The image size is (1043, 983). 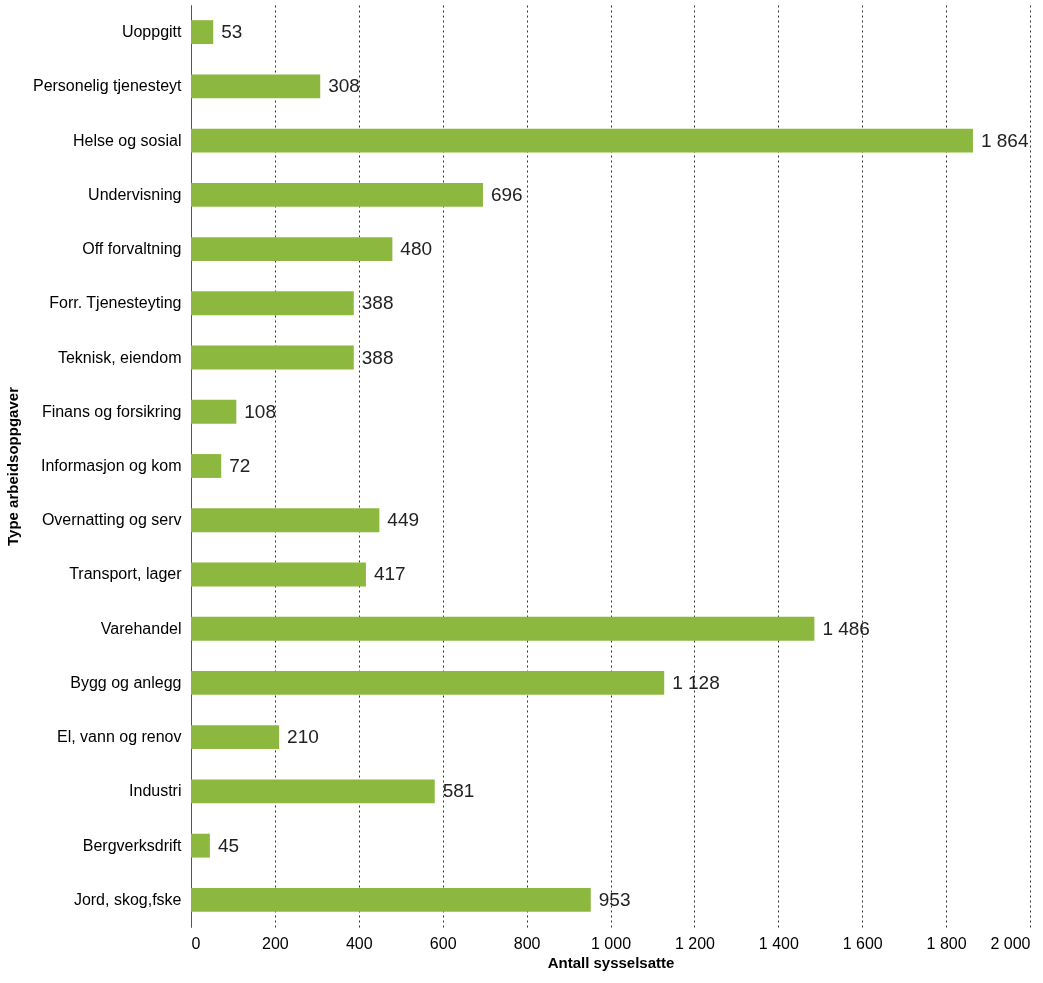 What do you see at coordinates (403, 520) in the screenshot?
I see `data-label: 449` at bounding box center [403, 520].